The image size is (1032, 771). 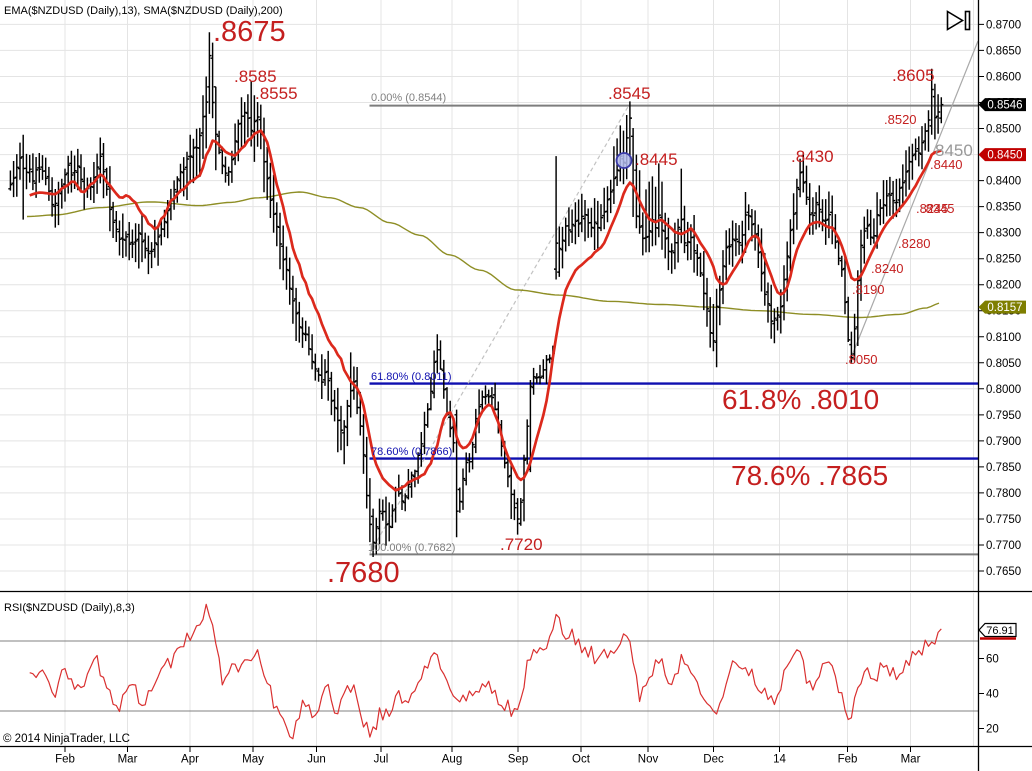 What do you see at coordinates (581, 760) in the screenshot?
I see `svg-text: Oct` at bounding box center [581, 760].